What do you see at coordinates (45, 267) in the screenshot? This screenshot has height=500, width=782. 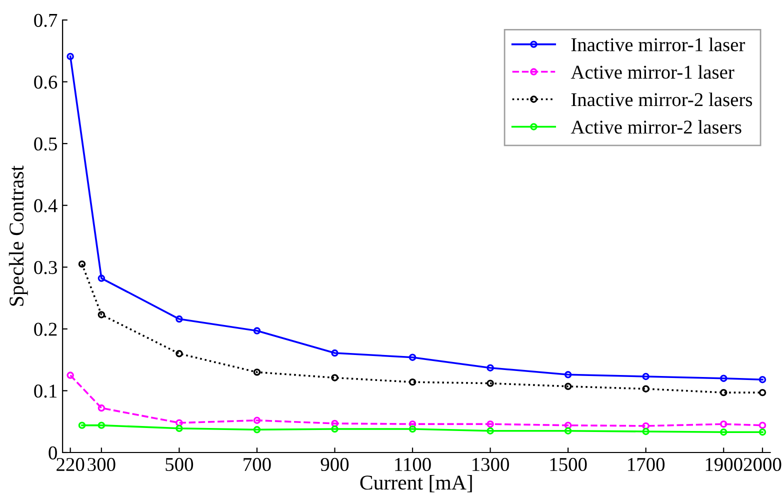 I see `y-tick-label: 0.3` at bounding box center [45, 267].